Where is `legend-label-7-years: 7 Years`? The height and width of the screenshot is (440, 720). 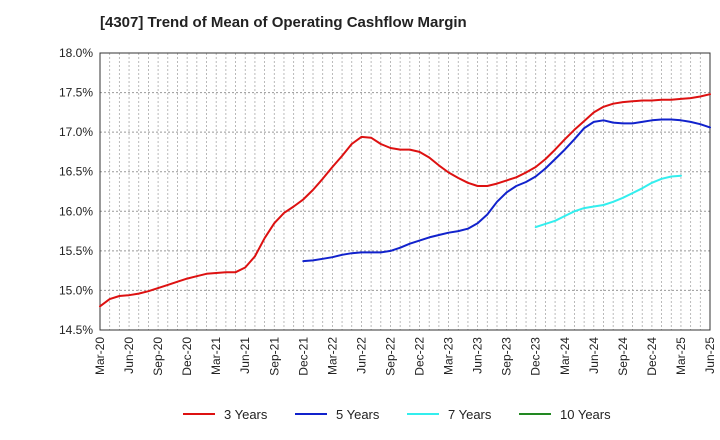
legend-label-7-years: 7 Years is located at coordinates (470, 414).